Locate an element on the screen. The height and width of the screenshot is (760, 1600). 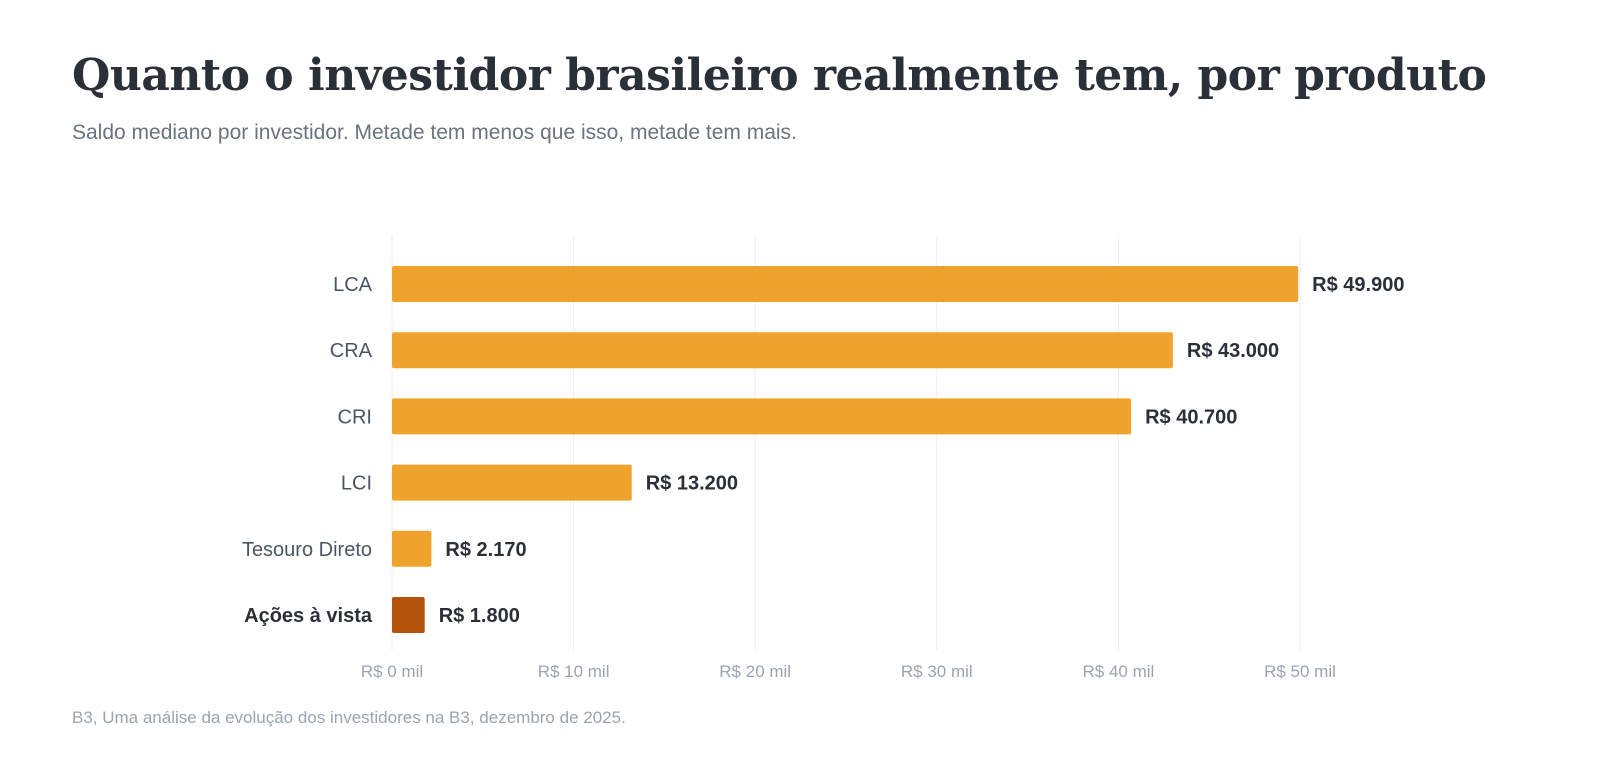
category-label: LCA is located at coordinates (353, 285).